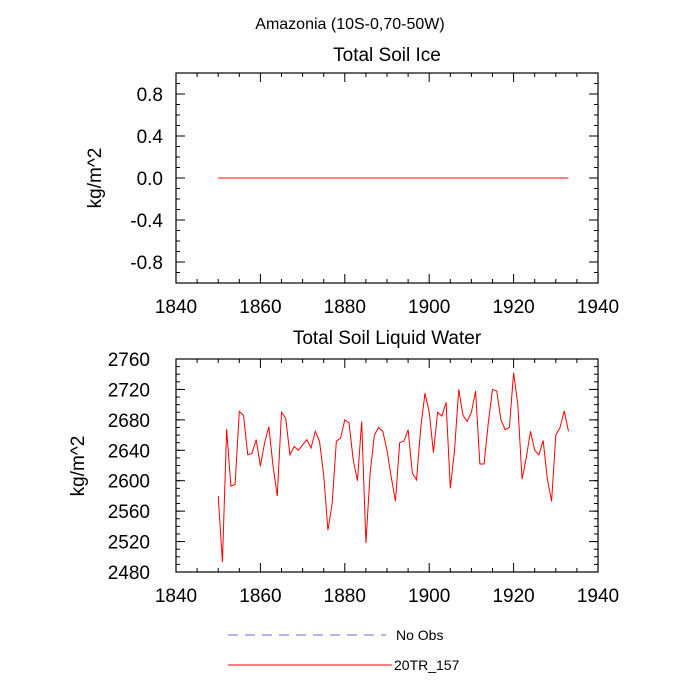 This screenshot has width=700, height=700. What do you see at coordinates (129, 573) in the screenshot?
I see `soil-liquid-ytick-label: 2480` at bounding box center [129, 573].